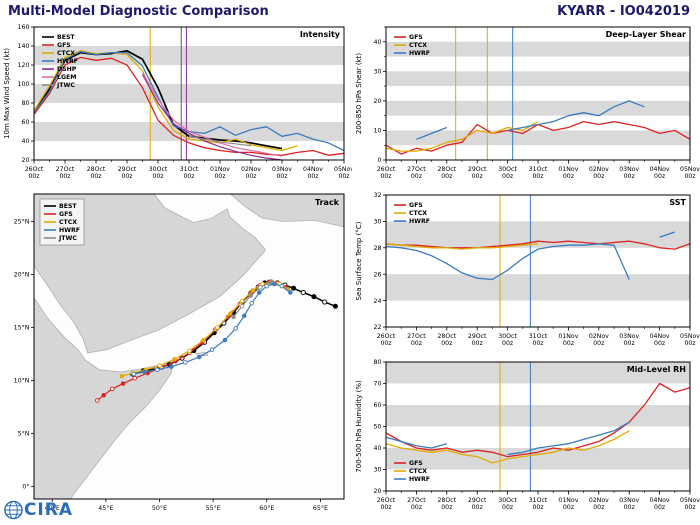 The height and width of the screenshot is (525, 700). What do you see at coordinates (507, 438) in the screenshot?
I see `series-HWRF` at bounding box center [507, 438].